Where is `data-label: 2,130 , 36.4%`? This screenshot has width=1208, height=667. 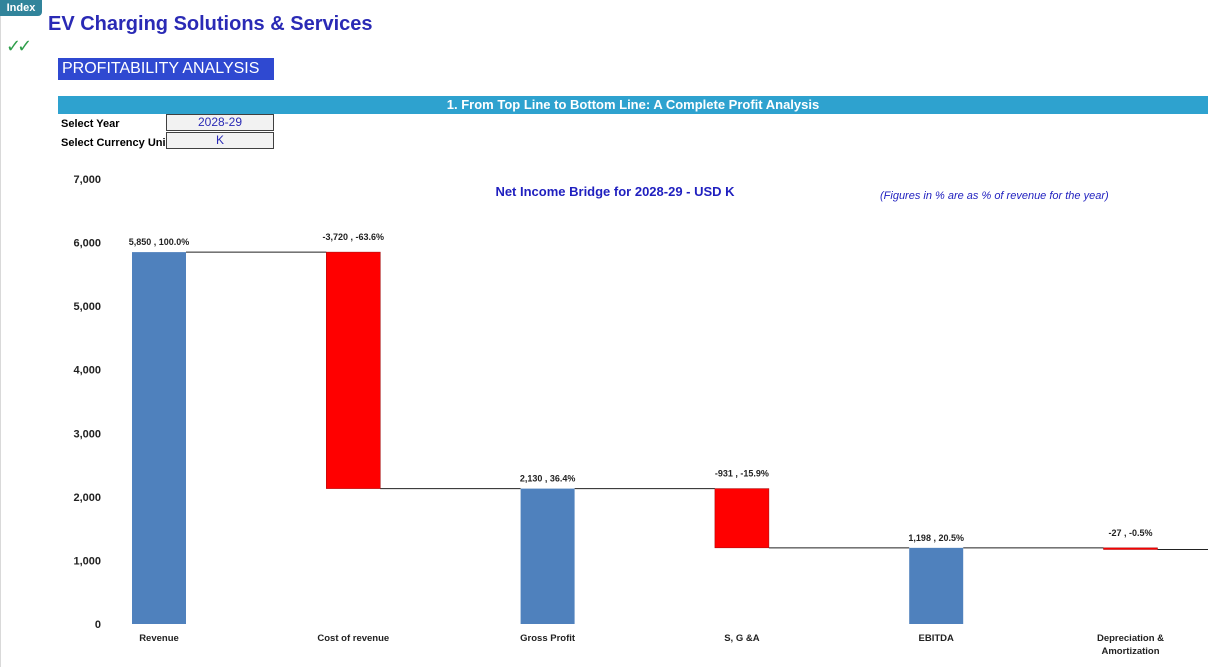
data-label: 2,130 , 36.4% is located at coordinates (548, 479).